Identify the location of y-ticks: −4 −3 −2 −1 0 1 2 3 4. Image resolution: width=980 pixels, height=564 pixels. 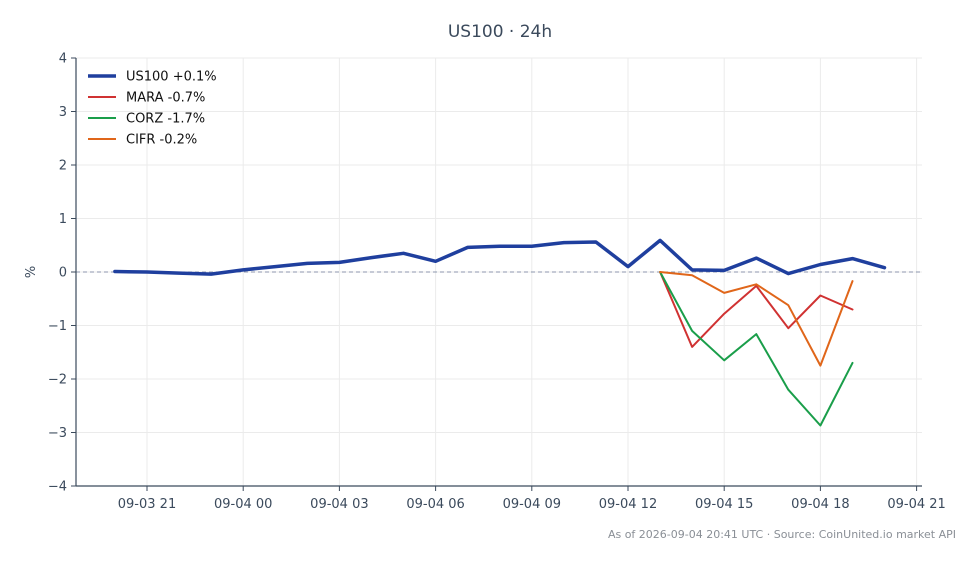
(62, 273).